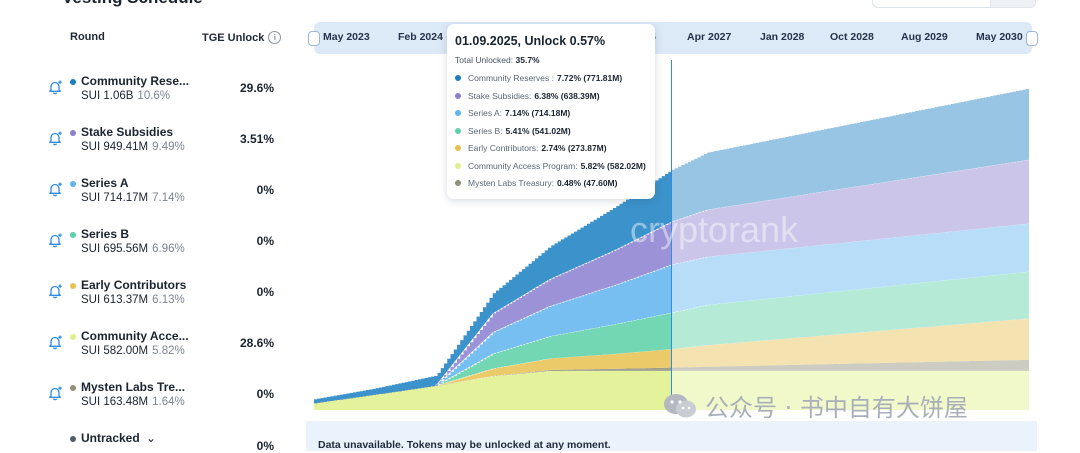  Describe the element at coordinates (132, 4) in the screenshot. I see `section-title-cut: Vesting Schedule` at that location.